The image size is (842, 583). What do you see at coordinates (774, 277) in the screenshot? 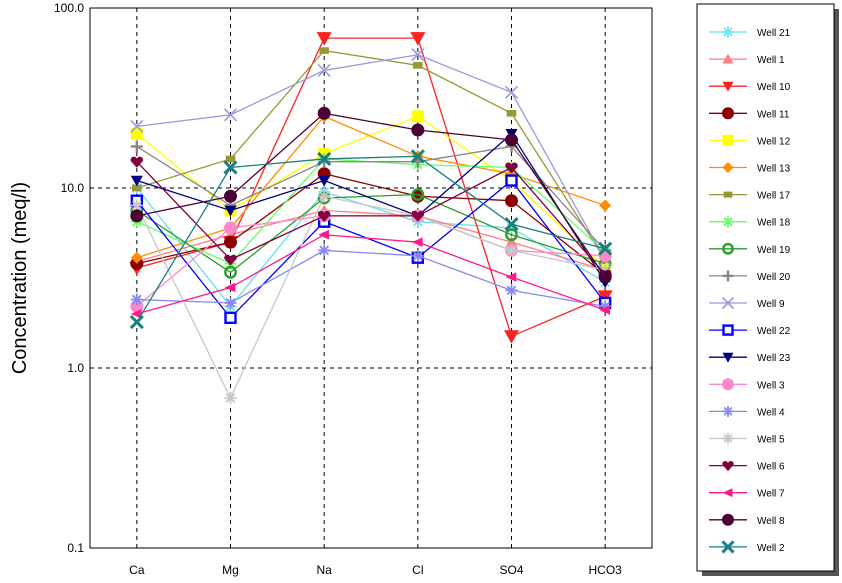
I see `legend-label: Well 20` at bounding box center [774, 277].